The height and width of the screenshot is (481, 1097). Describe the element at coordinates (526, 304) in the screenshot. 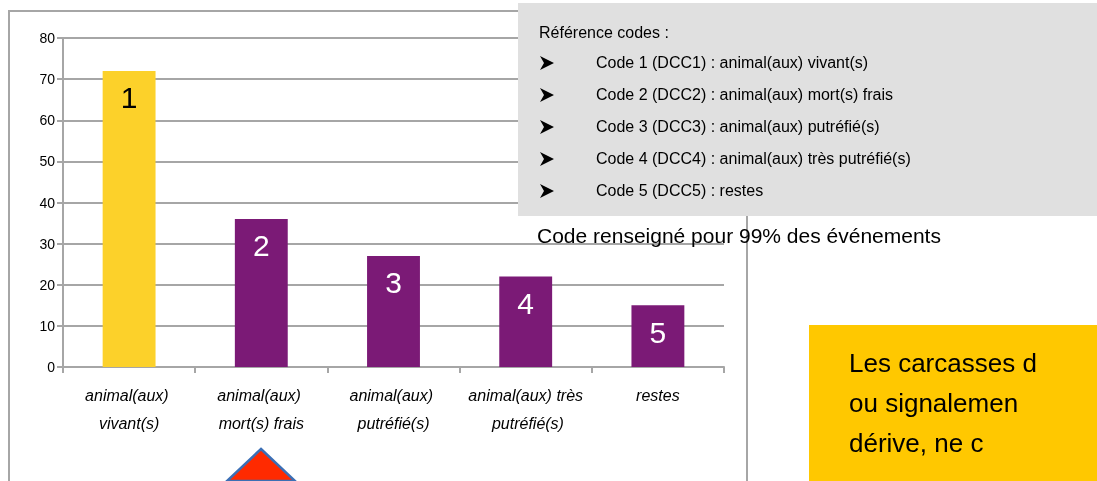

I see `annotation: 4` at that location.